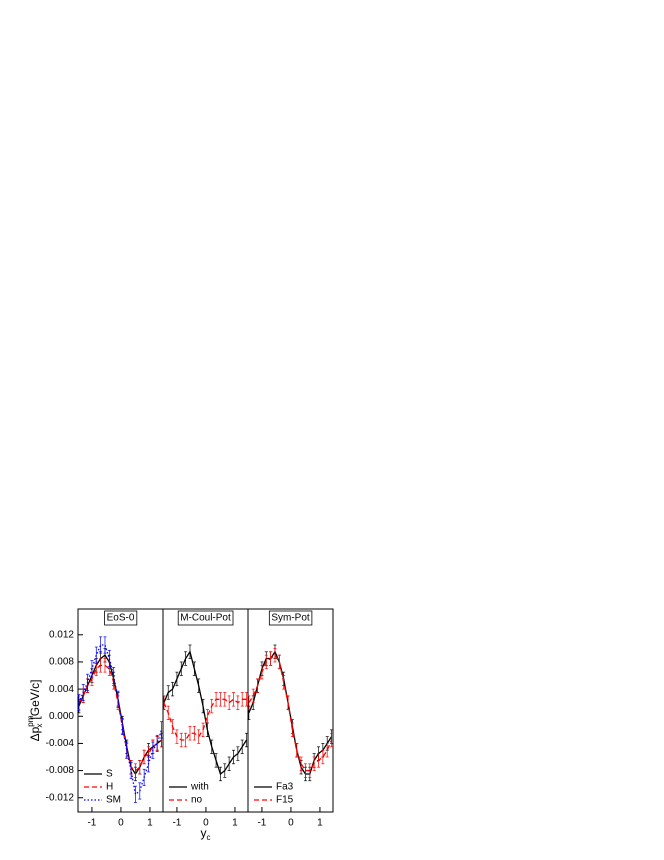 The height and width of the screenshot is (860, 664). I want to click on y-tick-label: -0.012, so click(60, 797).